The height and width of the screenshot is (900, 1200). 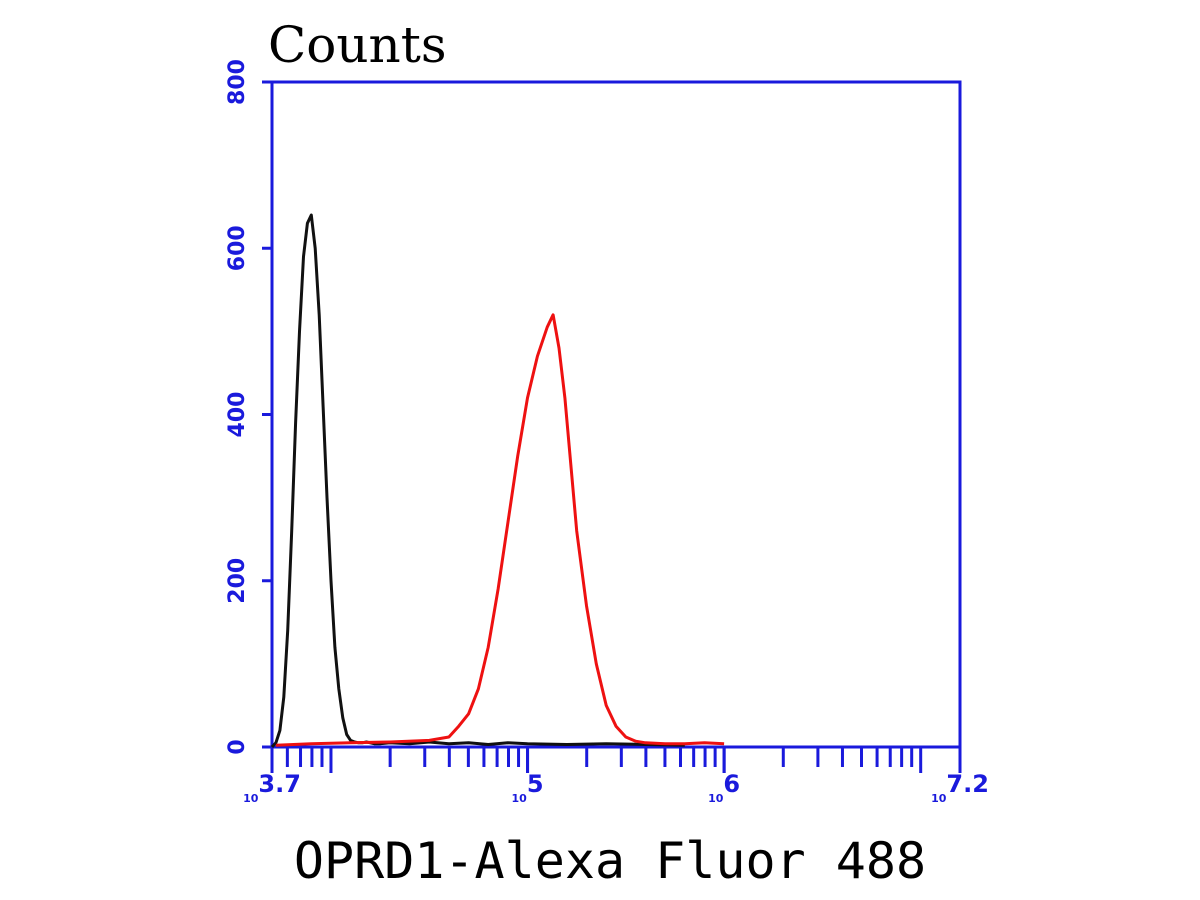 What do you see at coordinates (528, 787) in the screenshot?
I see `x-tick-label: 10⁵` at bounding box center [528, 787].